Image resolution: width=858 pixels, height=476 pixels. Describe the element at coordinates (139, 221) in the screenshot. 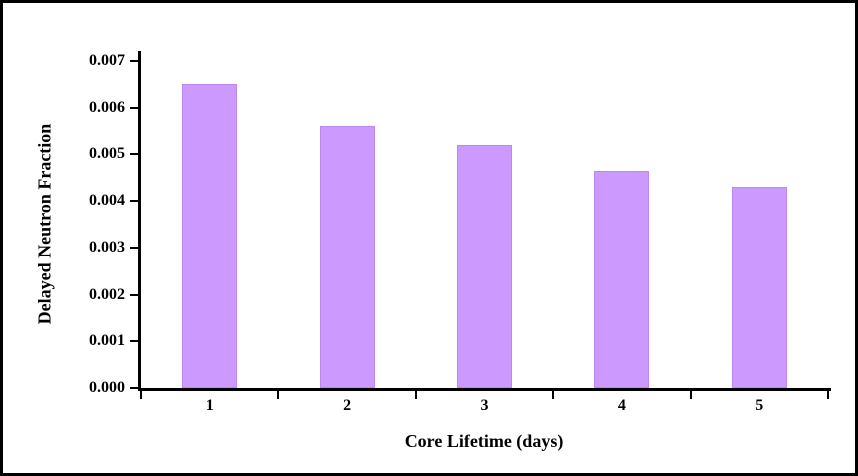

I see `y-axis-line` at that location.